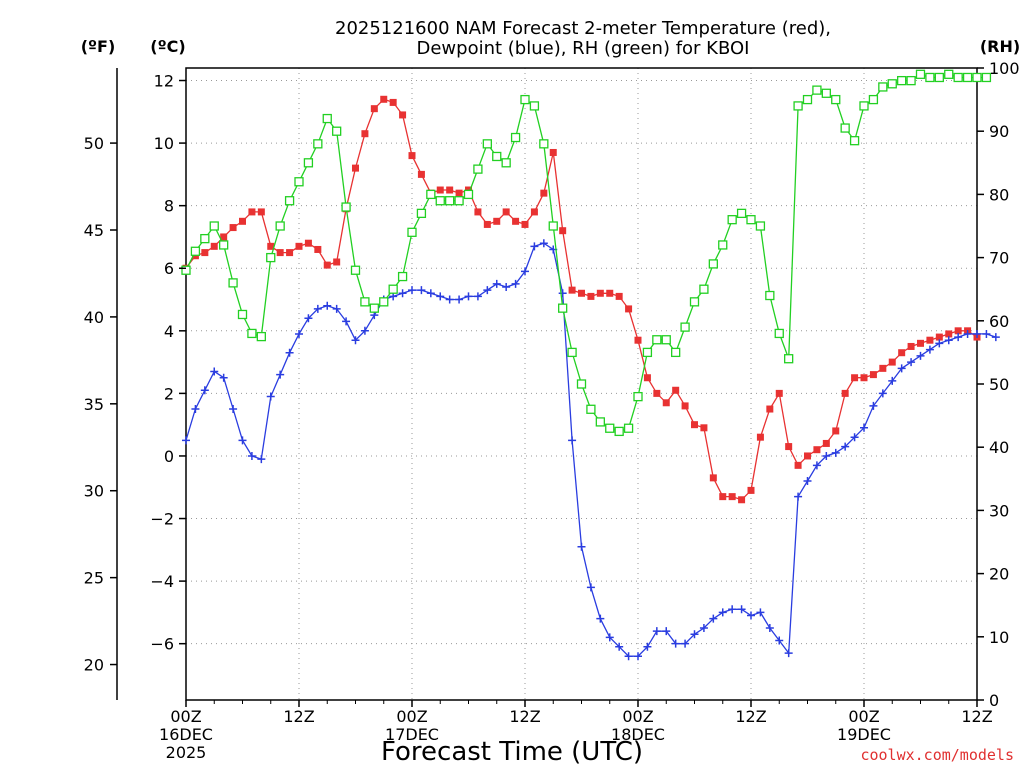 The width and height of the screenshot is (1024, 768). What do you see at coordinates (169, 393) in the screenshot?
I see `tick-label-celsius: 2` at bounding box center [169, 393].